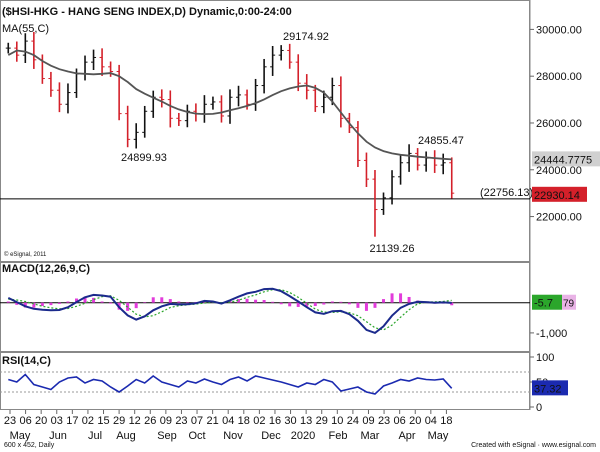 The height and width of the screenshot is (452, 600). I want to click on x-day-label: 10, so click(337, 421).